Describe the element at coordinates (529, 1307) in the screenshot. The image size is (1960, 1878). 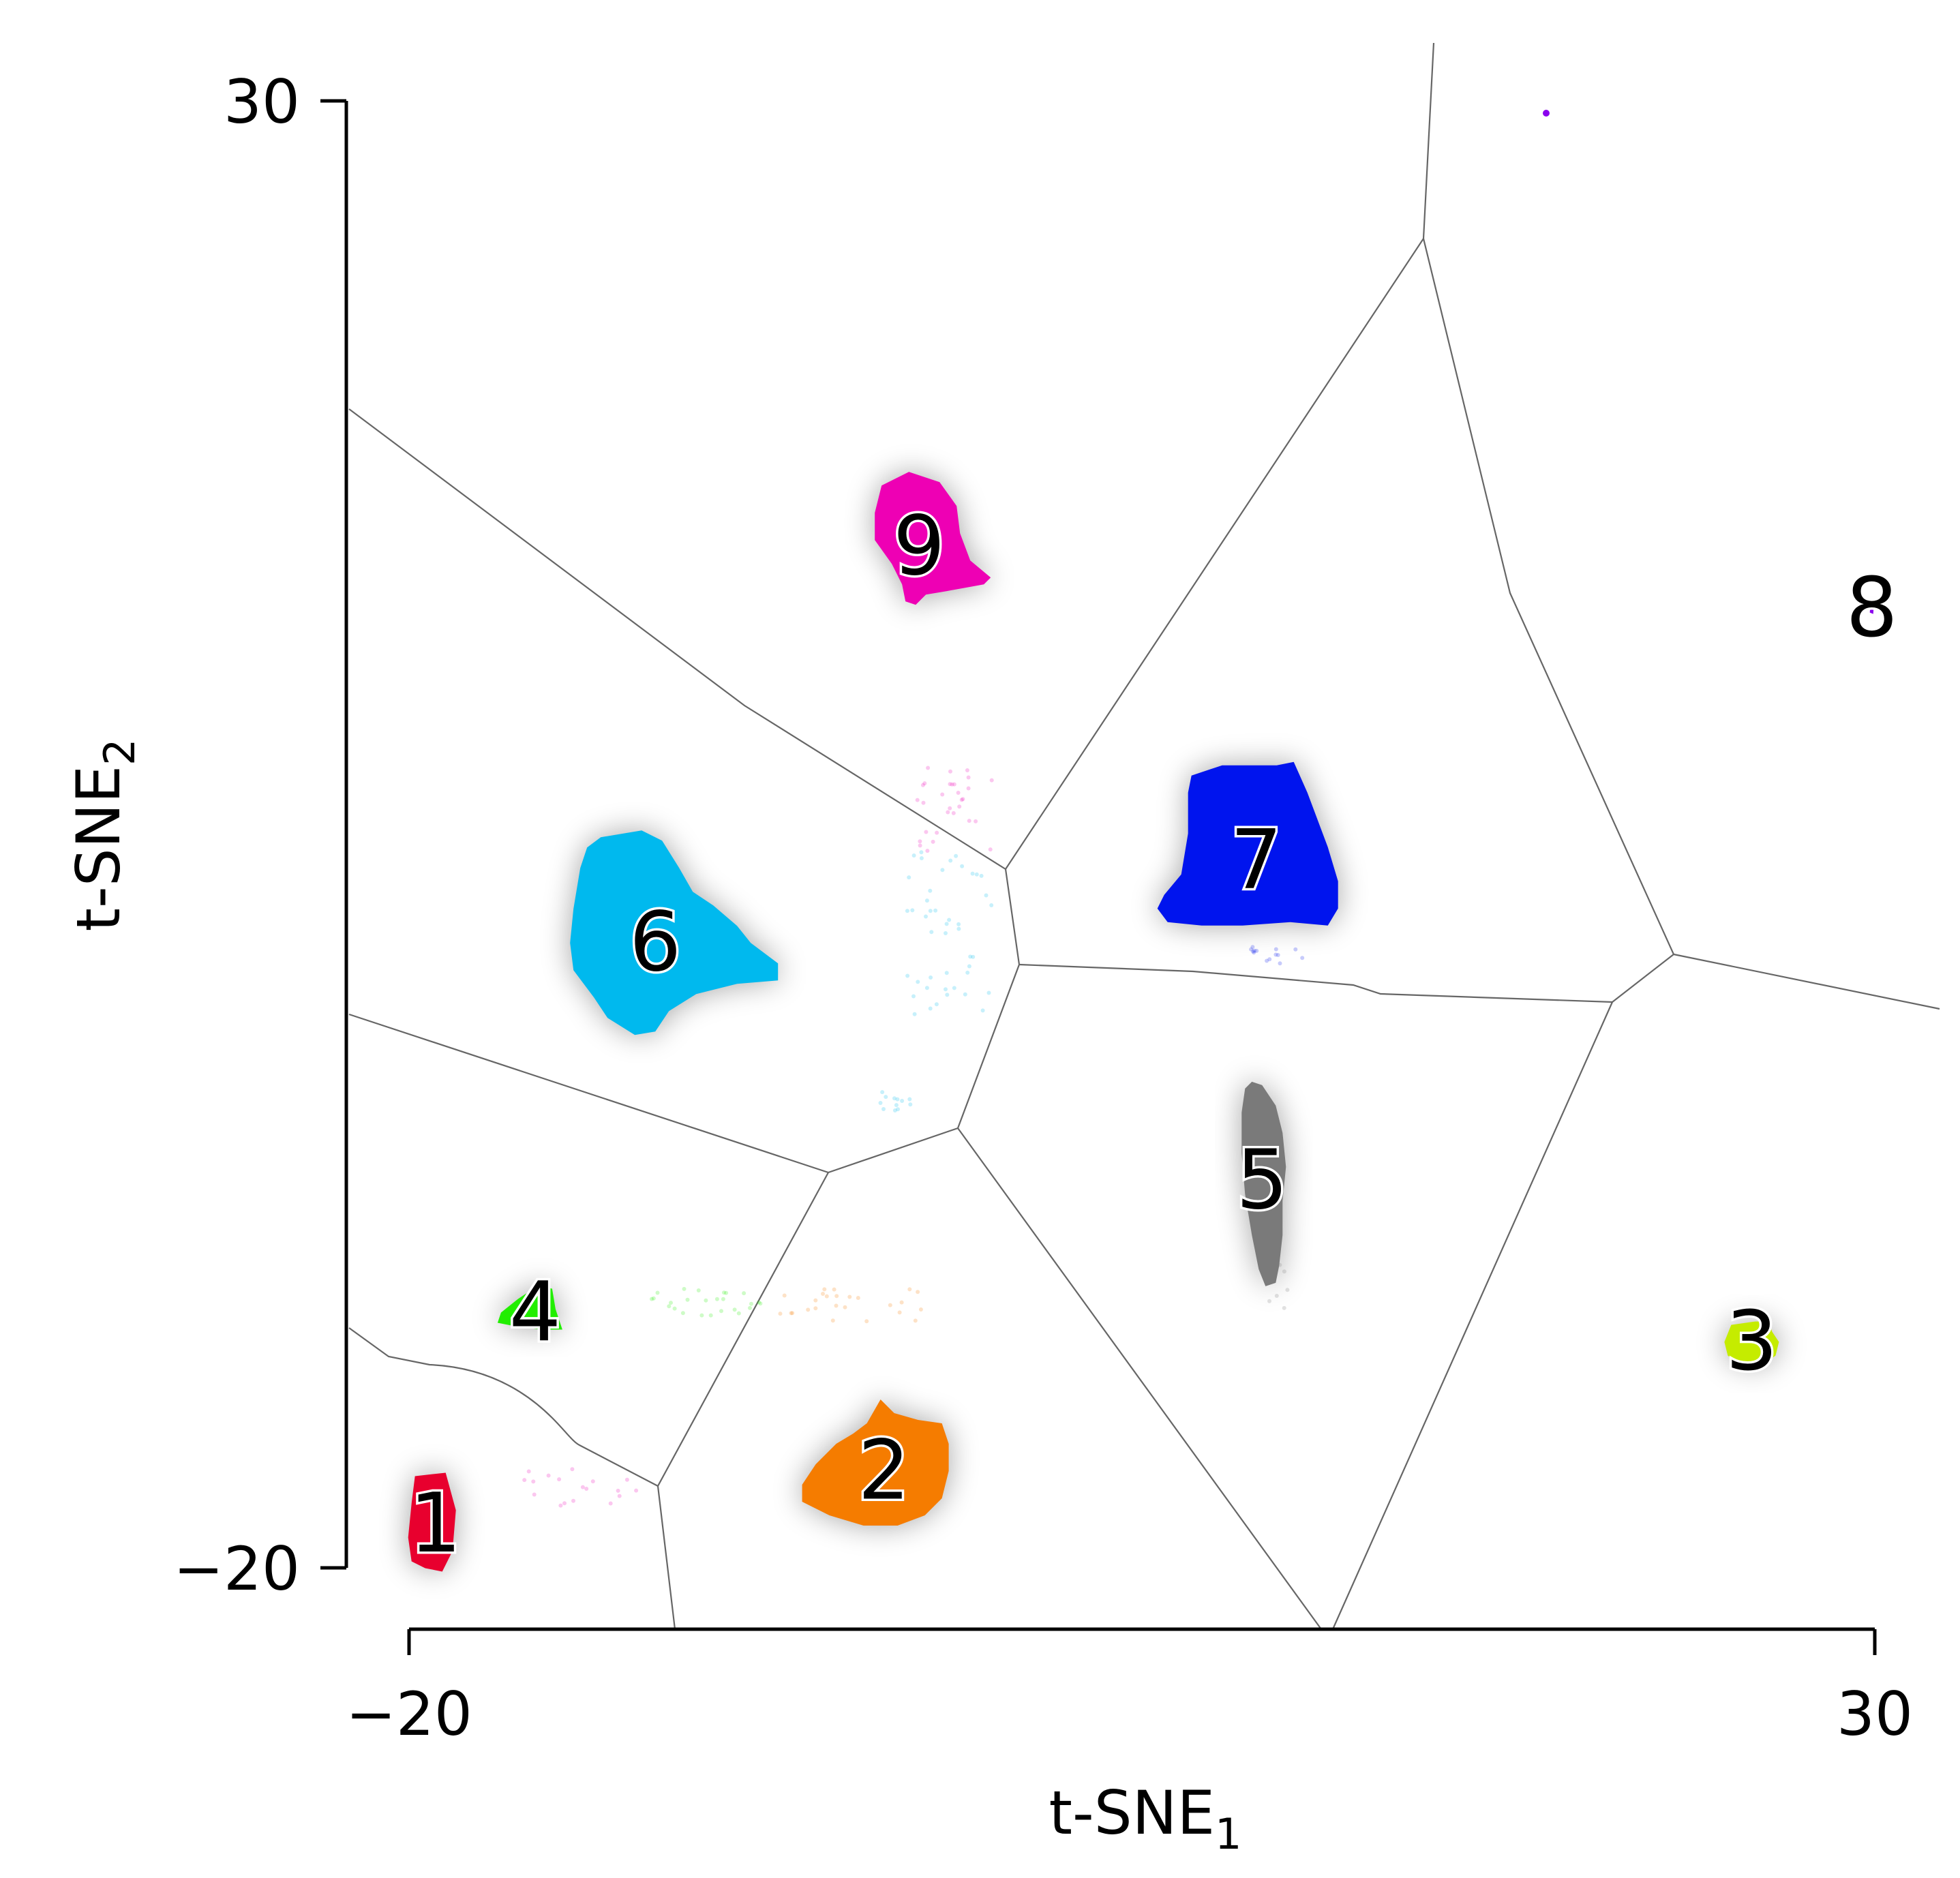
I see `cluster-4-points` at that location.